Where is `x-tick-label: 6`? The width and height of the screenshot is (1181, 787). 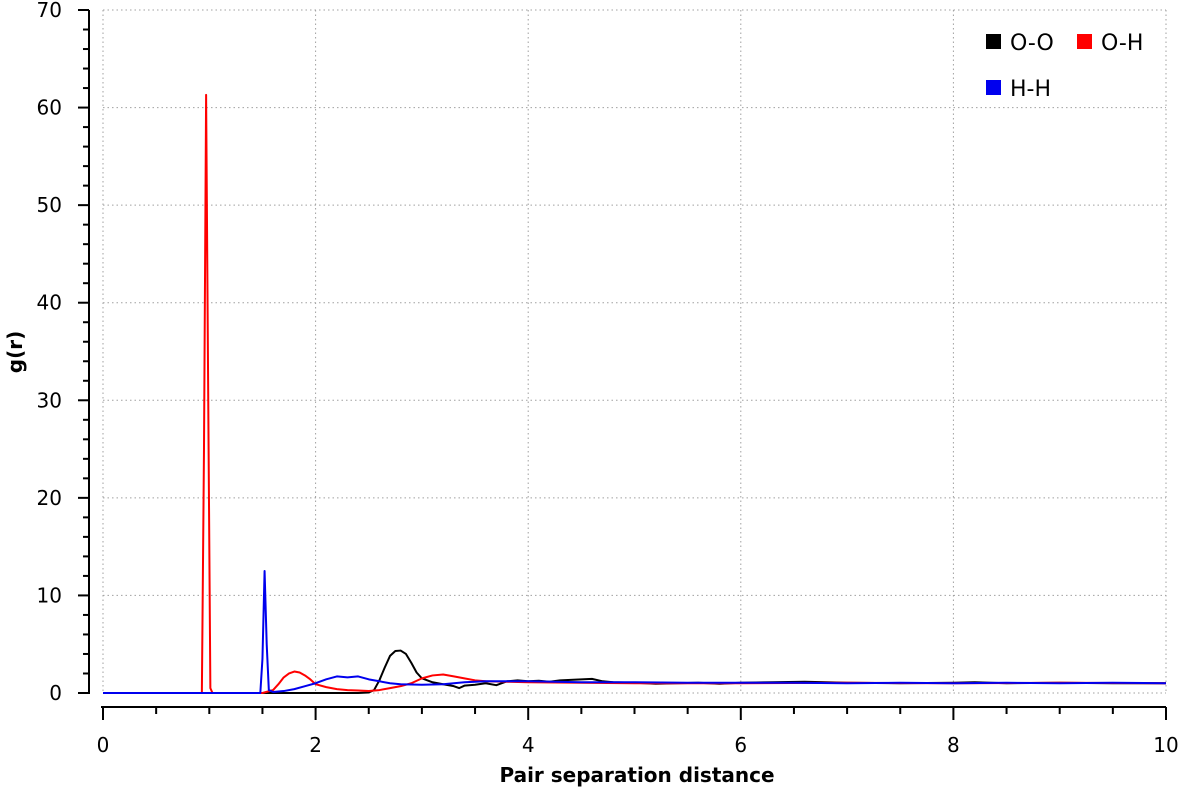
x-tick-label: 6 is located at coordinates (740, 745).